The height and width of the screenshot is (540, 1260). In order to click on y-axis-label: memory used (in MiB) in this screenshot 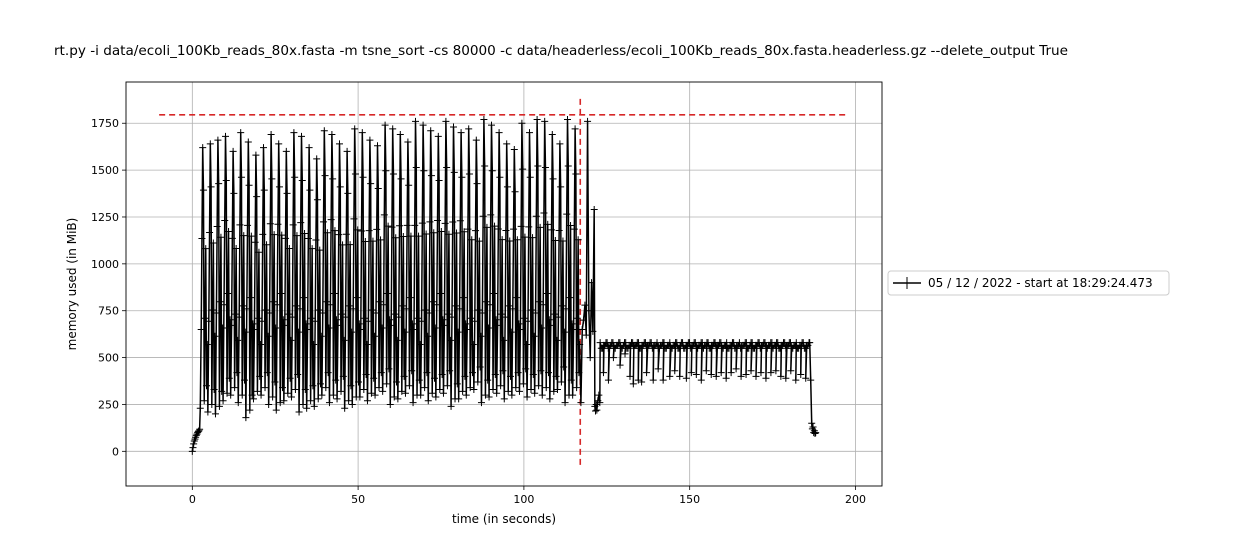, I will do `click(72, 284)`.